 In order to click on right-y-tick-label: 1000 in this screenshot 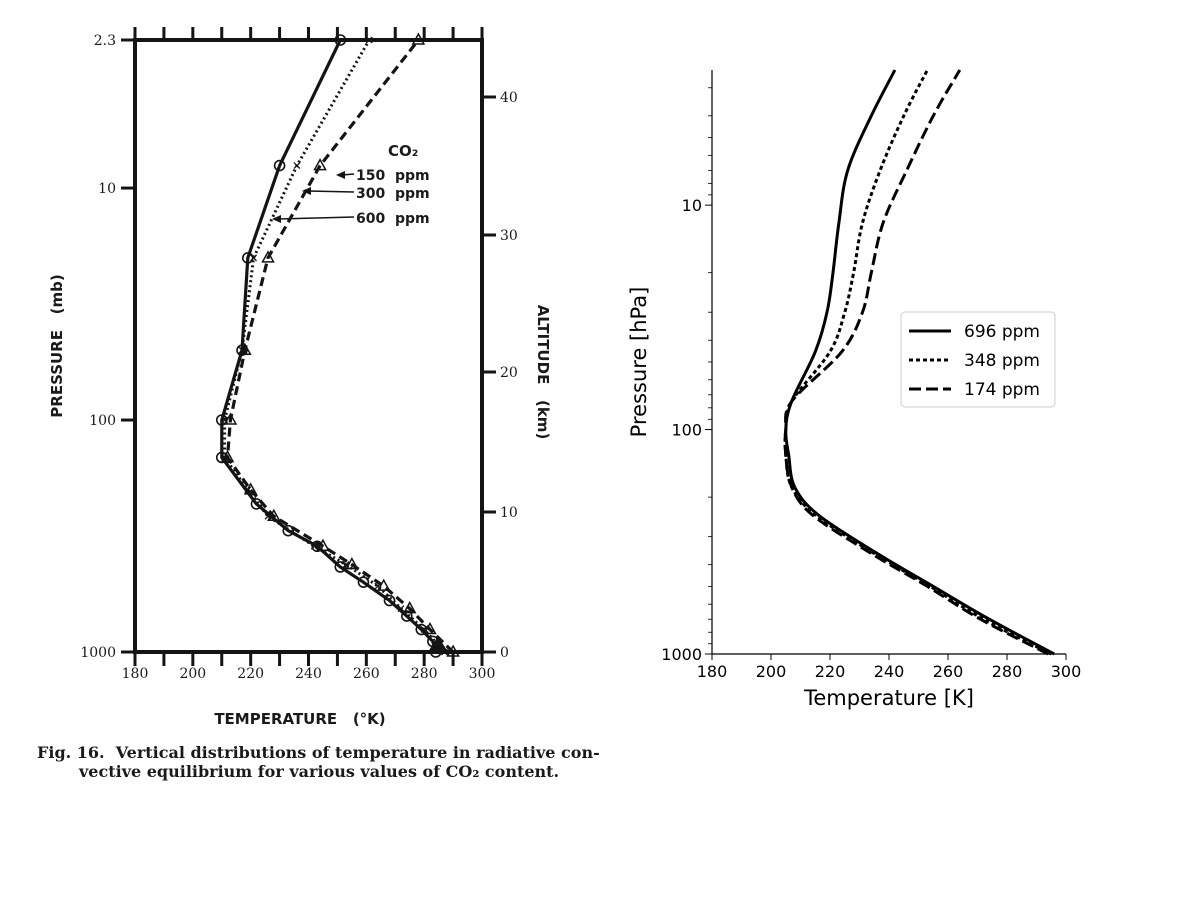, I will do `click(681, 654)`.